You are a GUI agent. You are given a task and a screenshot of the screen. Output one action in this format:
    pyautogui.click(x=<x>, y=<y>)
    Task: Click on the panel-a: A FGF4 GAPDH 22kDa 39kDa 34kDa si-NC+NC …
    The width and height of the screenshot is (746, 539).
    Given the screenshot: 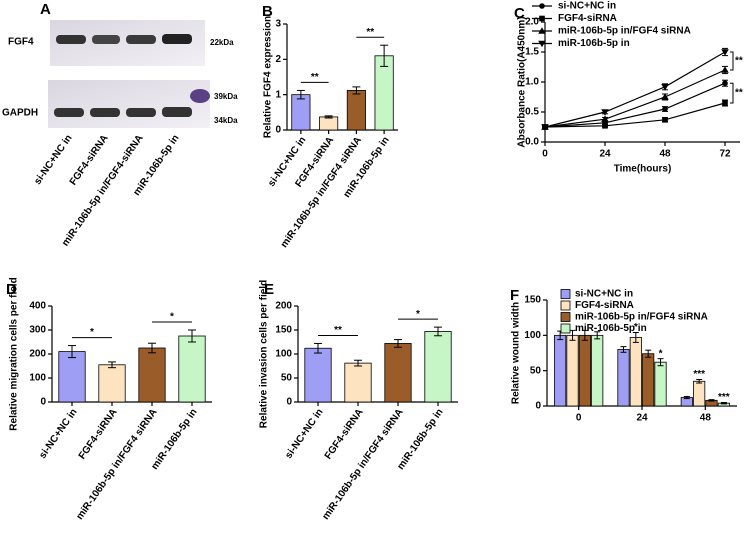 What is the action you would take?
    pyautogui.click(x=120, y=125)
    